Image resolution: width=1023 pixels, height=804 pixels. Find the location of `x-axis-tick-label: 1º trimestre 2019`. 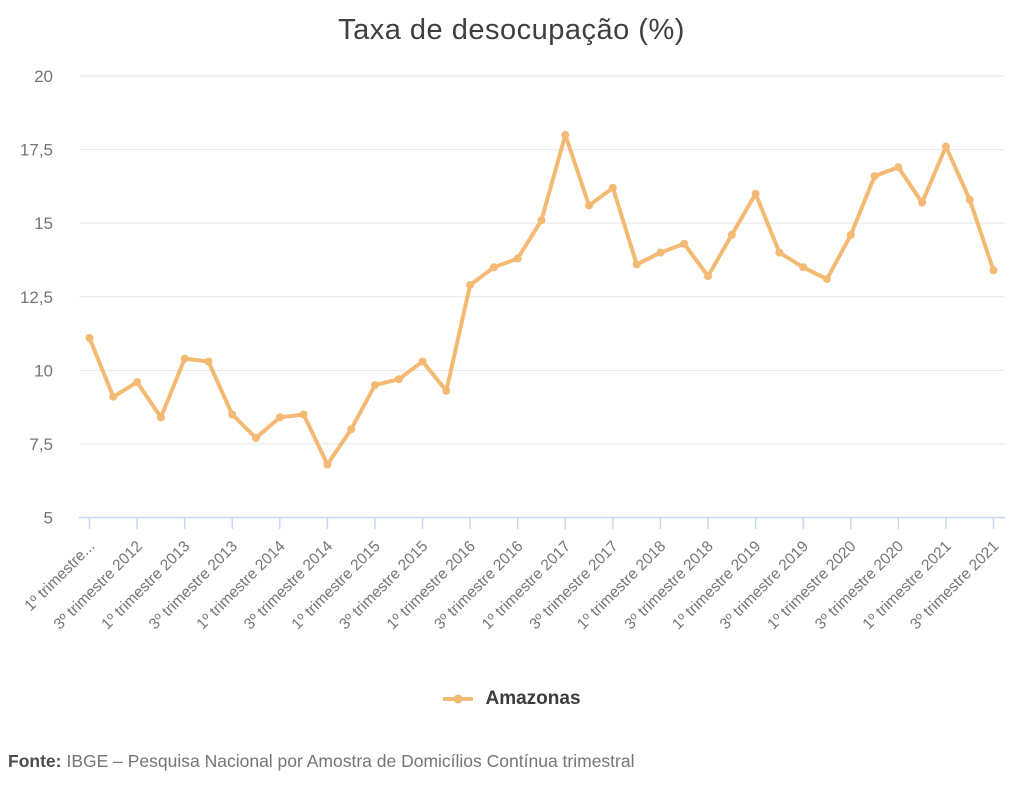

x-axis-tick-label: 1º trimestre 2019 is located at coordinates (716, 585).